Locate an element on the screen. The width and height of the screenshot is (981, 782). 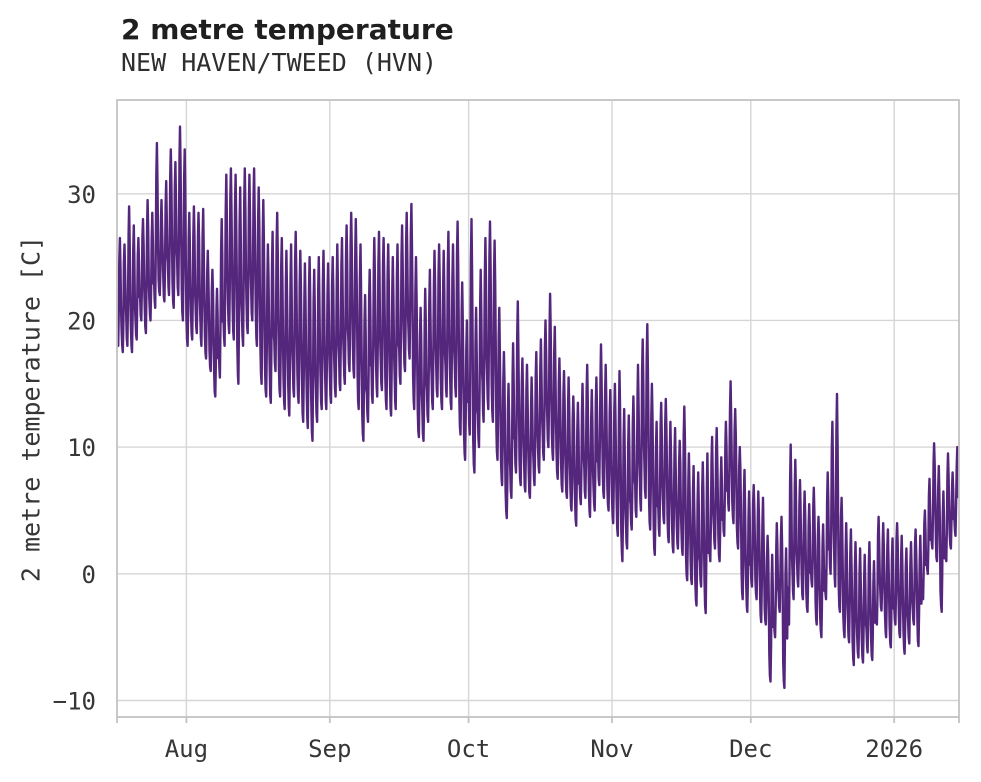
x-tick-label: 2026 is located at coordinates (894, 749).